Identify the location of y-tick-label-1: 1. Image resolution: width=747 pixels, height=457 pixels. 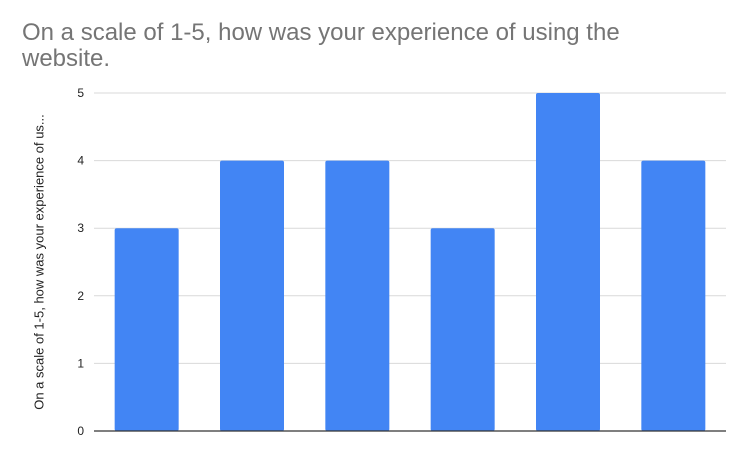
(80, 363).